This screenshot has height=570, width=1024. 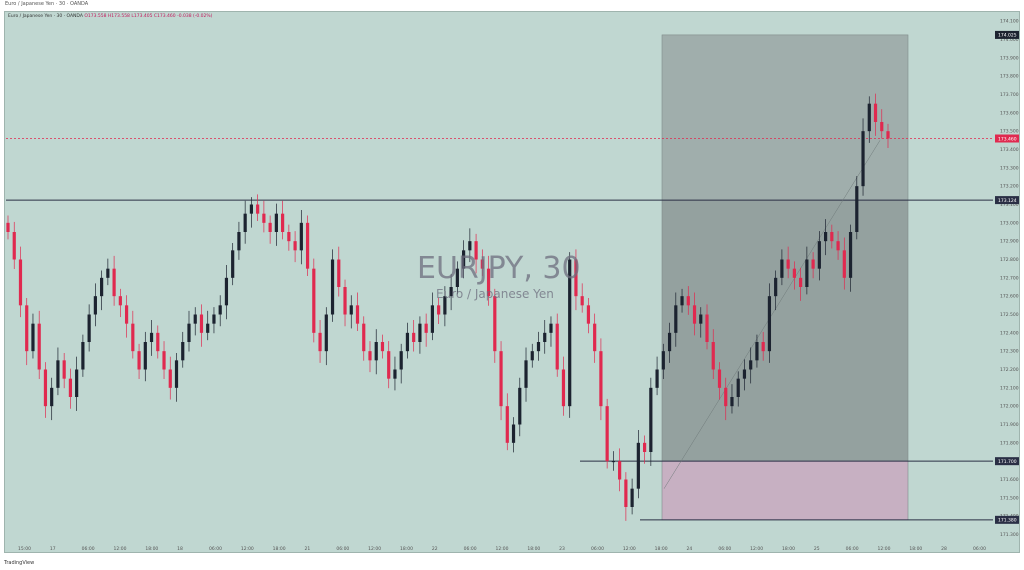 What do you see at coordinates (562, 549) in the screenshot?
I see `x-tick-label: 23` at bounding box center [562, 549].